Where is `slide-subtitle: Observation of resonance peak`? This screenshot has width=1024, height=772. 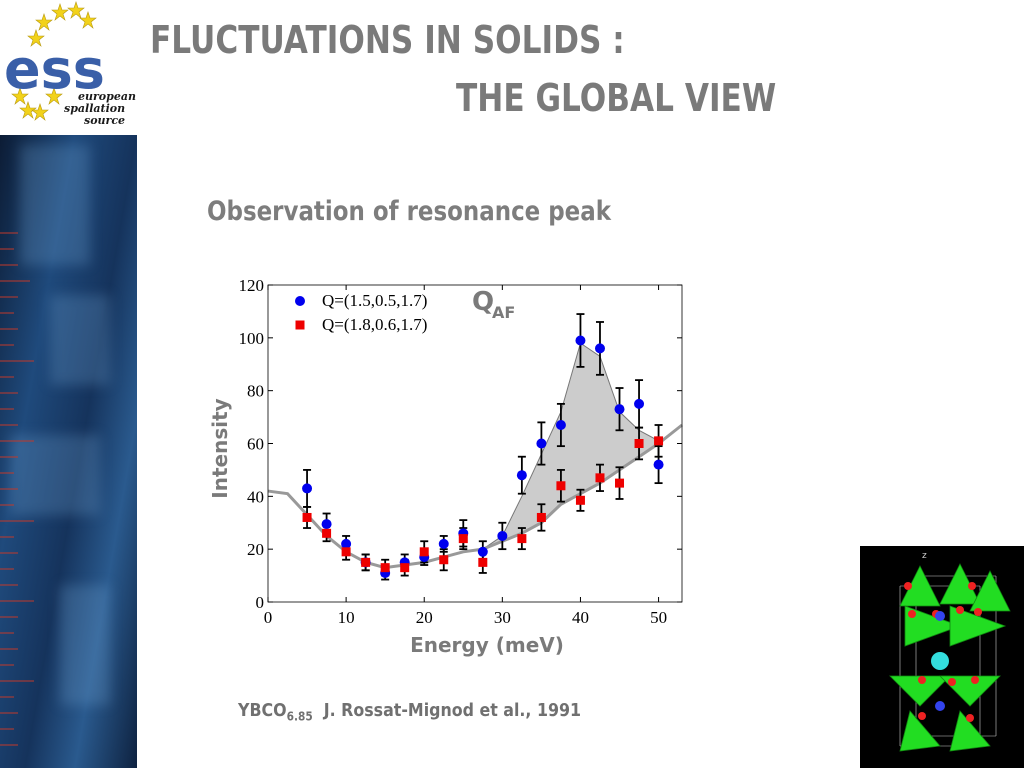 slide-subtitle: Observation of resonance peak is located at coordinates (409, 211).